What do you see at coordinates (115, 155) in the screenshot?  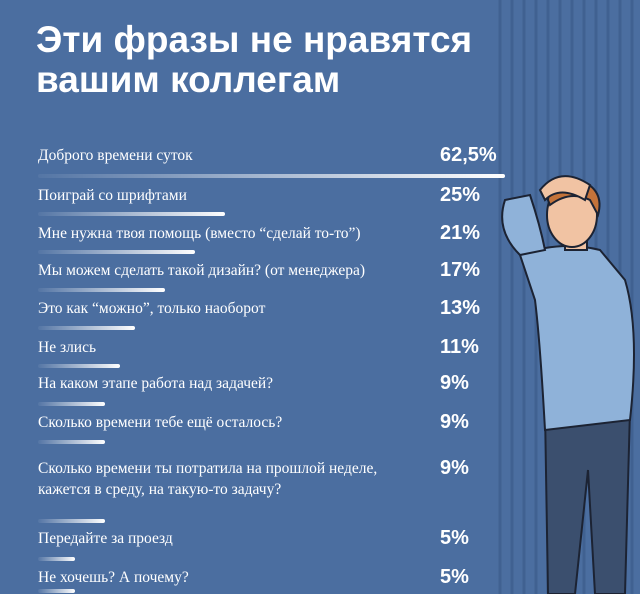 I see `category-label: Доброго времени суток` at bounding box center [115, 155].